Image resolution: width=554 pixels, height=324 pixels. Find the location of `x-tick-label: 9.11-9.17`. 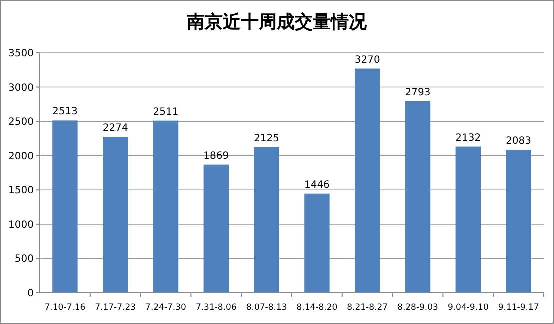

x-tick-label: 9.11-9.17 is located at coordinates (519, 308).